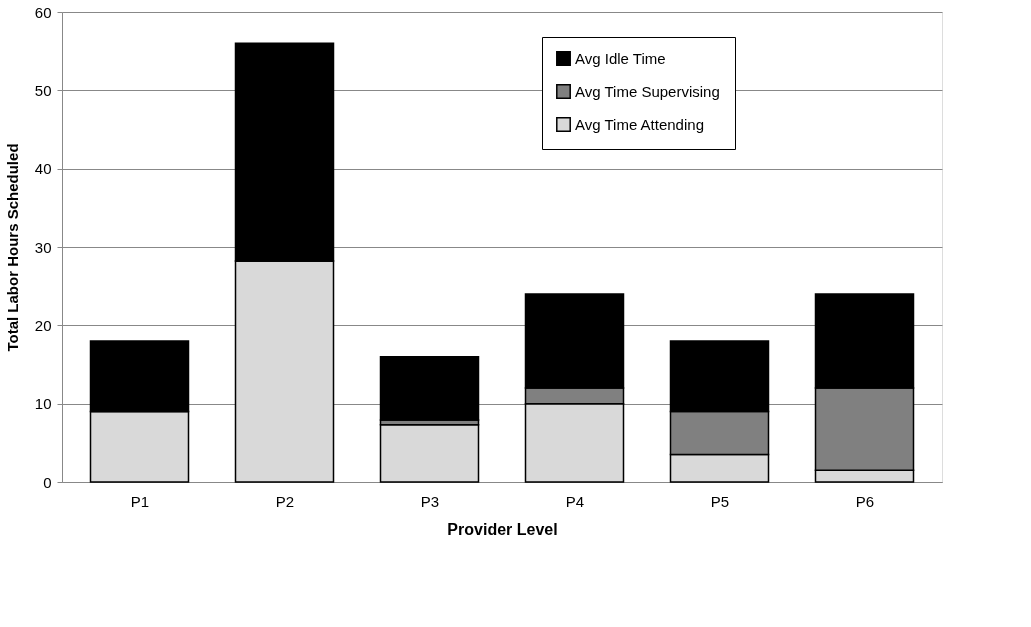 This screenshot has width=1031, height=627. Describe the element at coordinates (720, 501) in the screenshot. I see `x-tick-label: P5` at that location.